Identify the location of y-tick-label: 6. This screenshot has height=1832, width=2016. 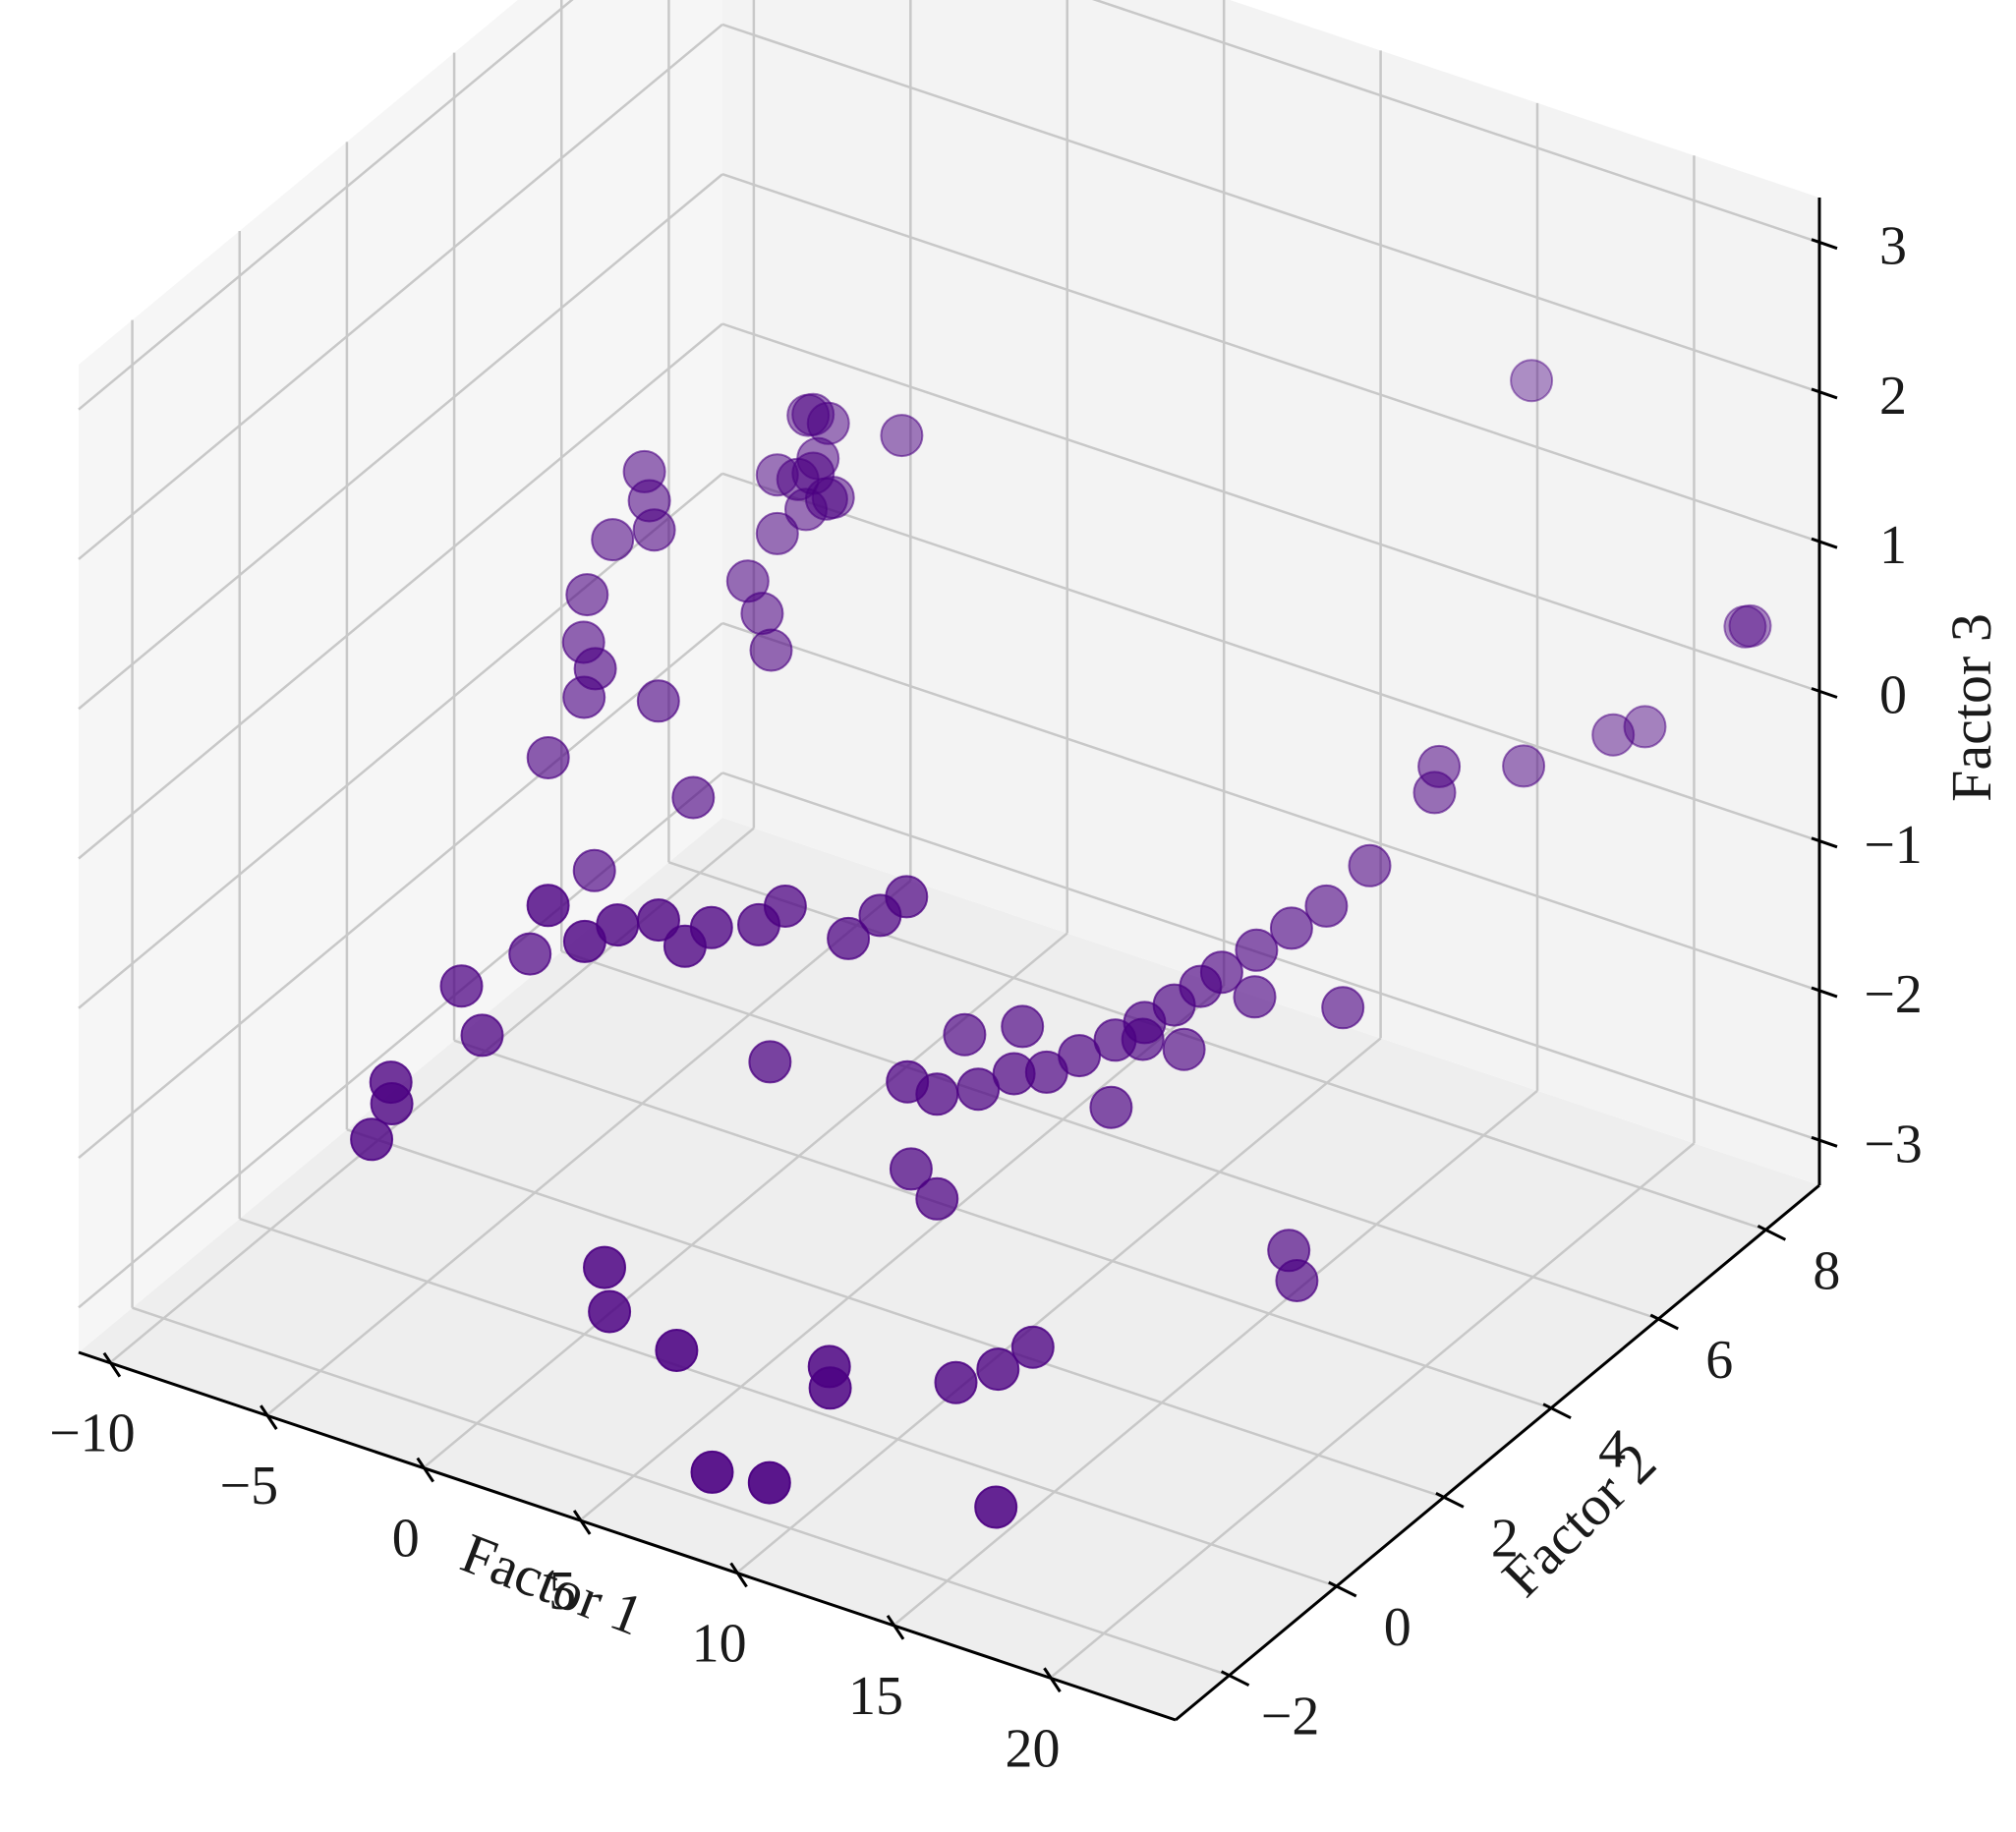
(1719, 1360).